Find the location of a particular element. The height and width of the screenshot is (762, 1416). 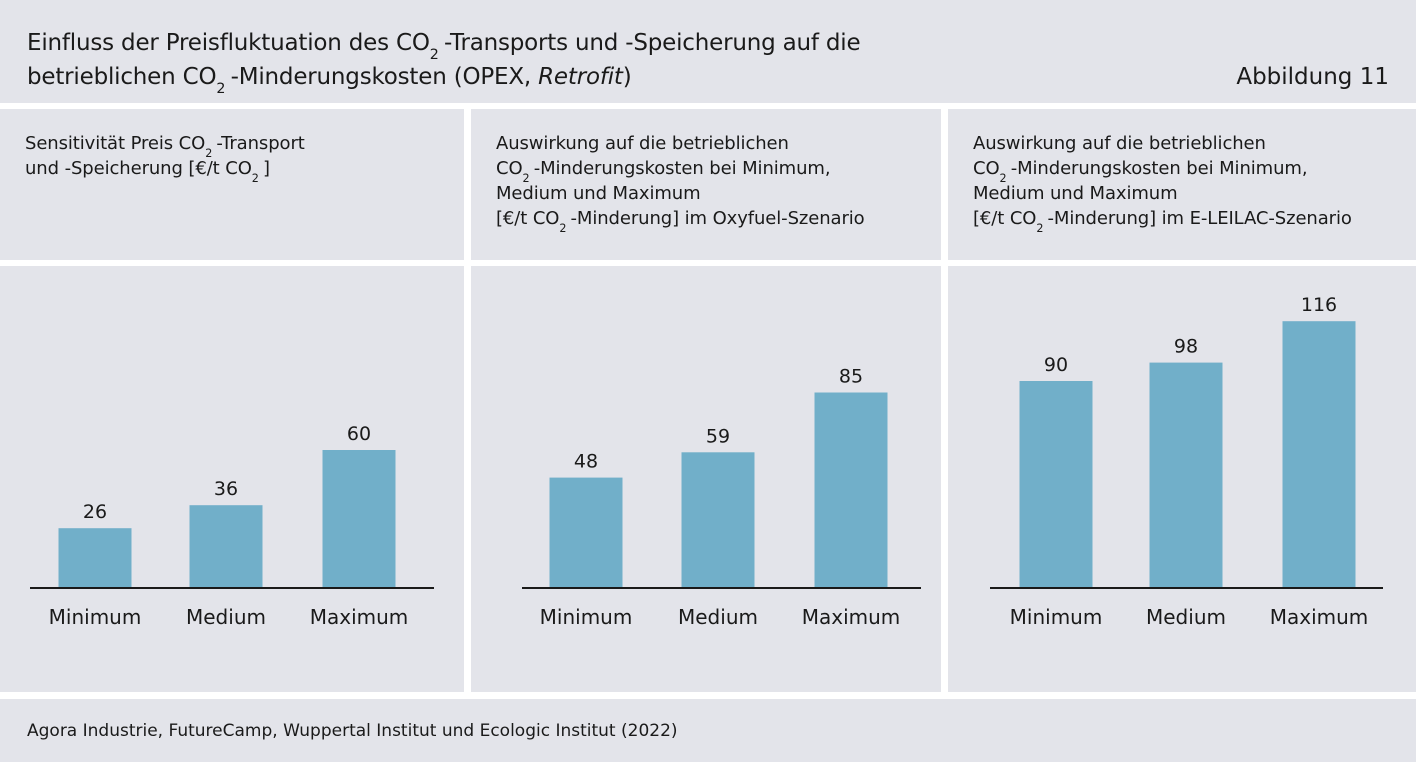

caption-text: Sensitivität Preis CO is located at coordinates (115, 143).